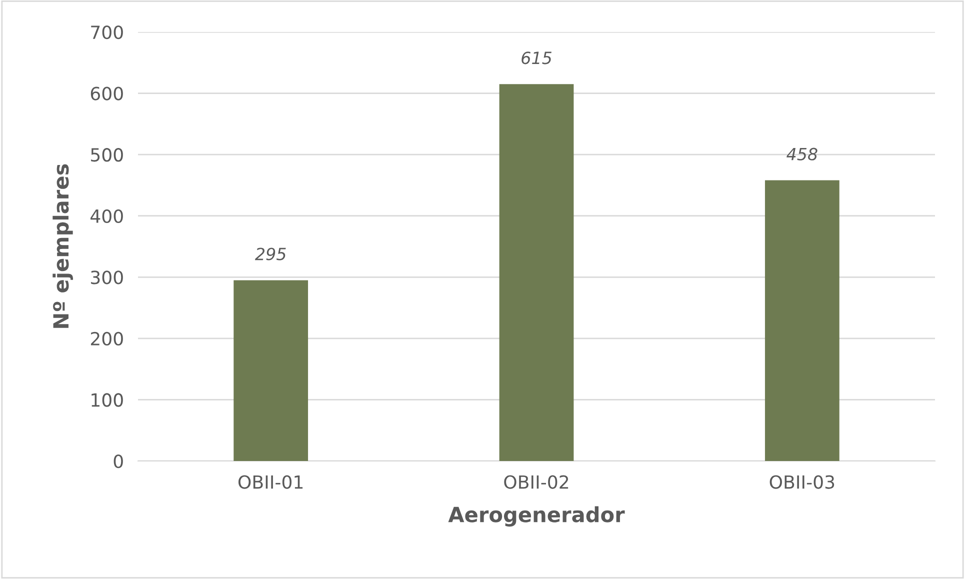 The height and width of the screenshot is (579, 965). What do you see at coordinates (106, 216) in the screenshot?
I see `y-tick-label: 400` at bounding box center [106, 216].